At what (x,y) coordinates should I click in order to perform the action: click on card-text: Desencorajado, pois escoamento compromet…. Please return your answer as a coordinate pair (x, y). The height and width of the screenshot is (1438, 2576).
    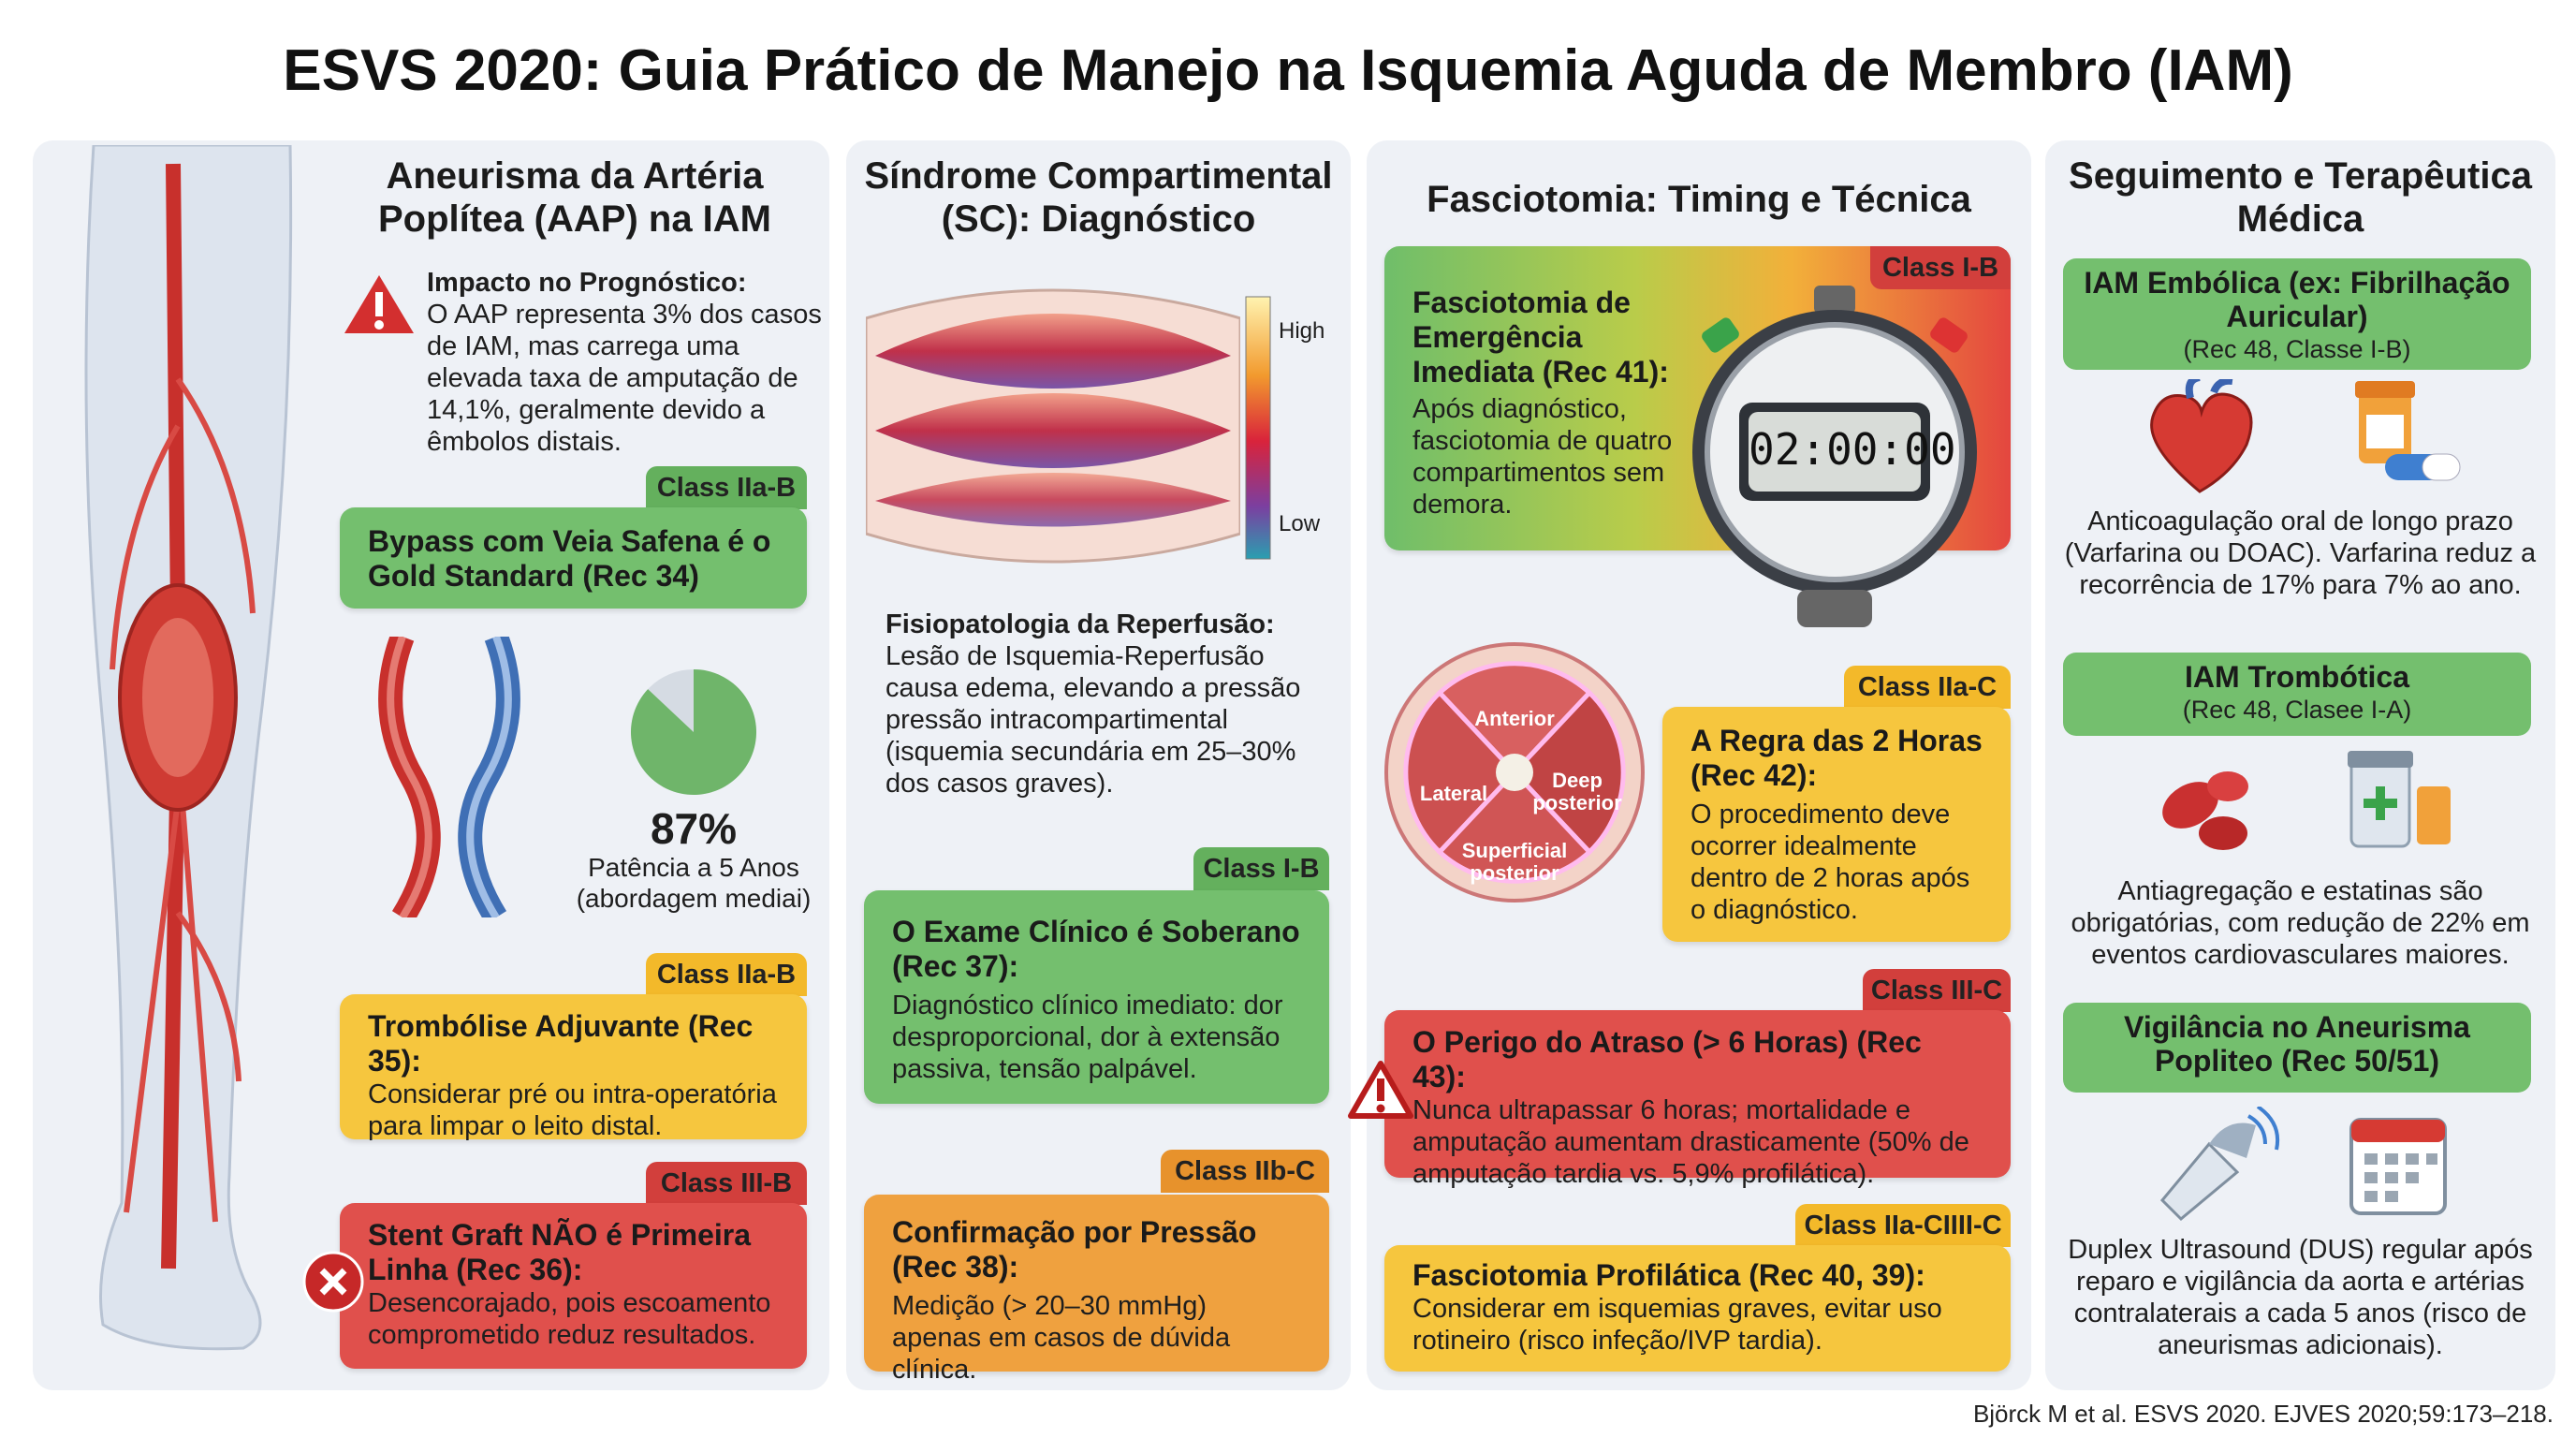
    Looking at the image, I should click on (569, 1319).